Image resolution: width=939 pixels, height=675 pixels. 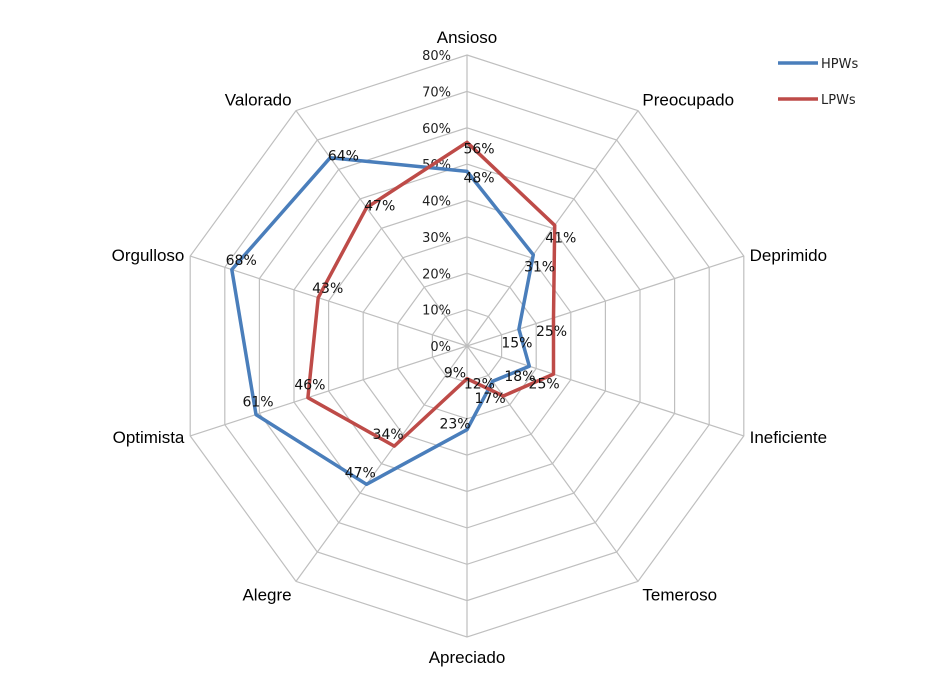 What do you see at coordinates (467, 37) in the screenshot?
I see `axis-label-ansioso: Ansioso` at bounding box center [467, 37].